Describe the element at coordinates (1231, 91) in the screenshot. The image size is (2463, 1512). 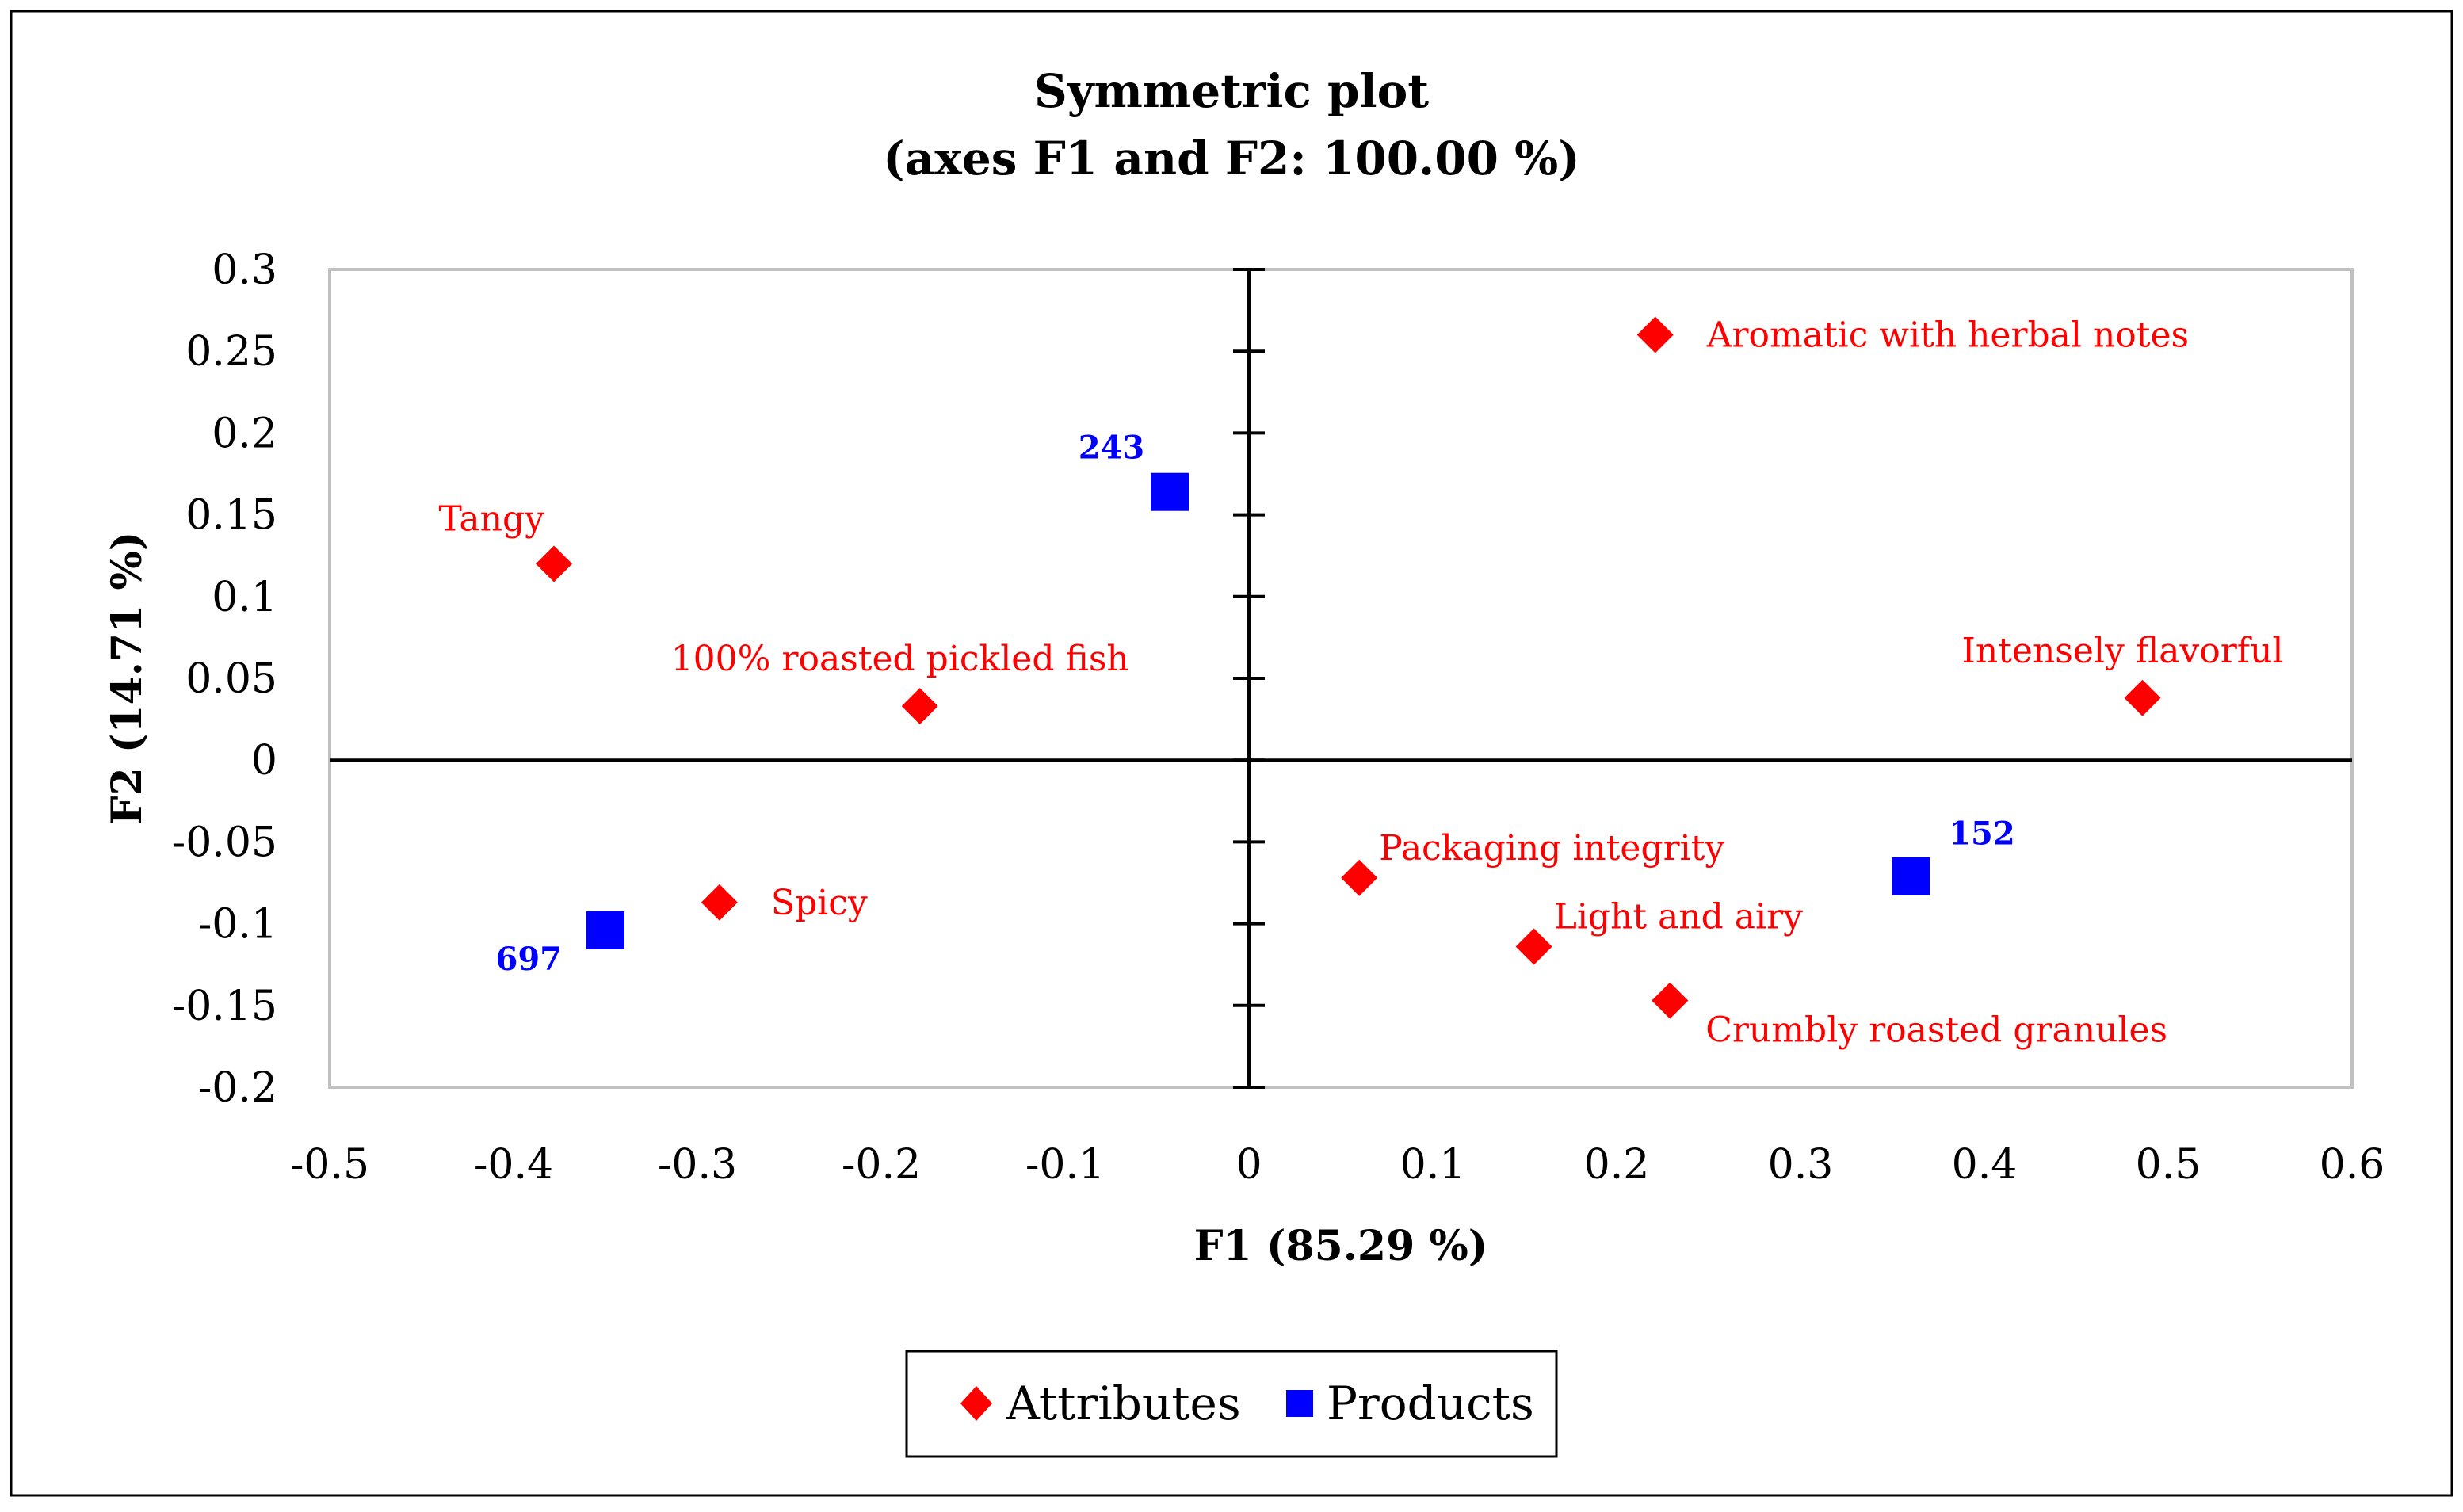
I see `chart-title: Symmetric plot` at that location.